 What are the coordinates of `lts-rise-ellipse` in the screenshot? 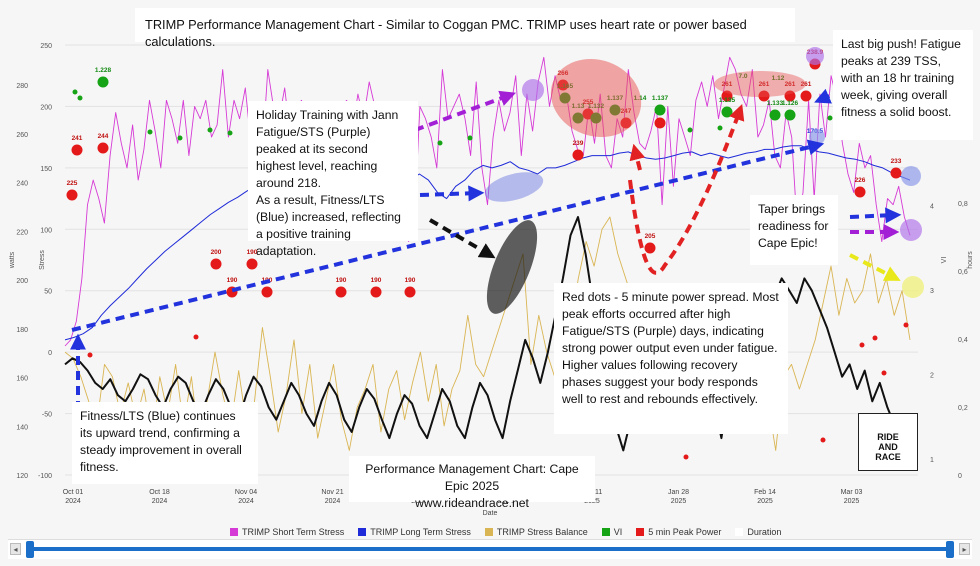 It's located at (514, 187).